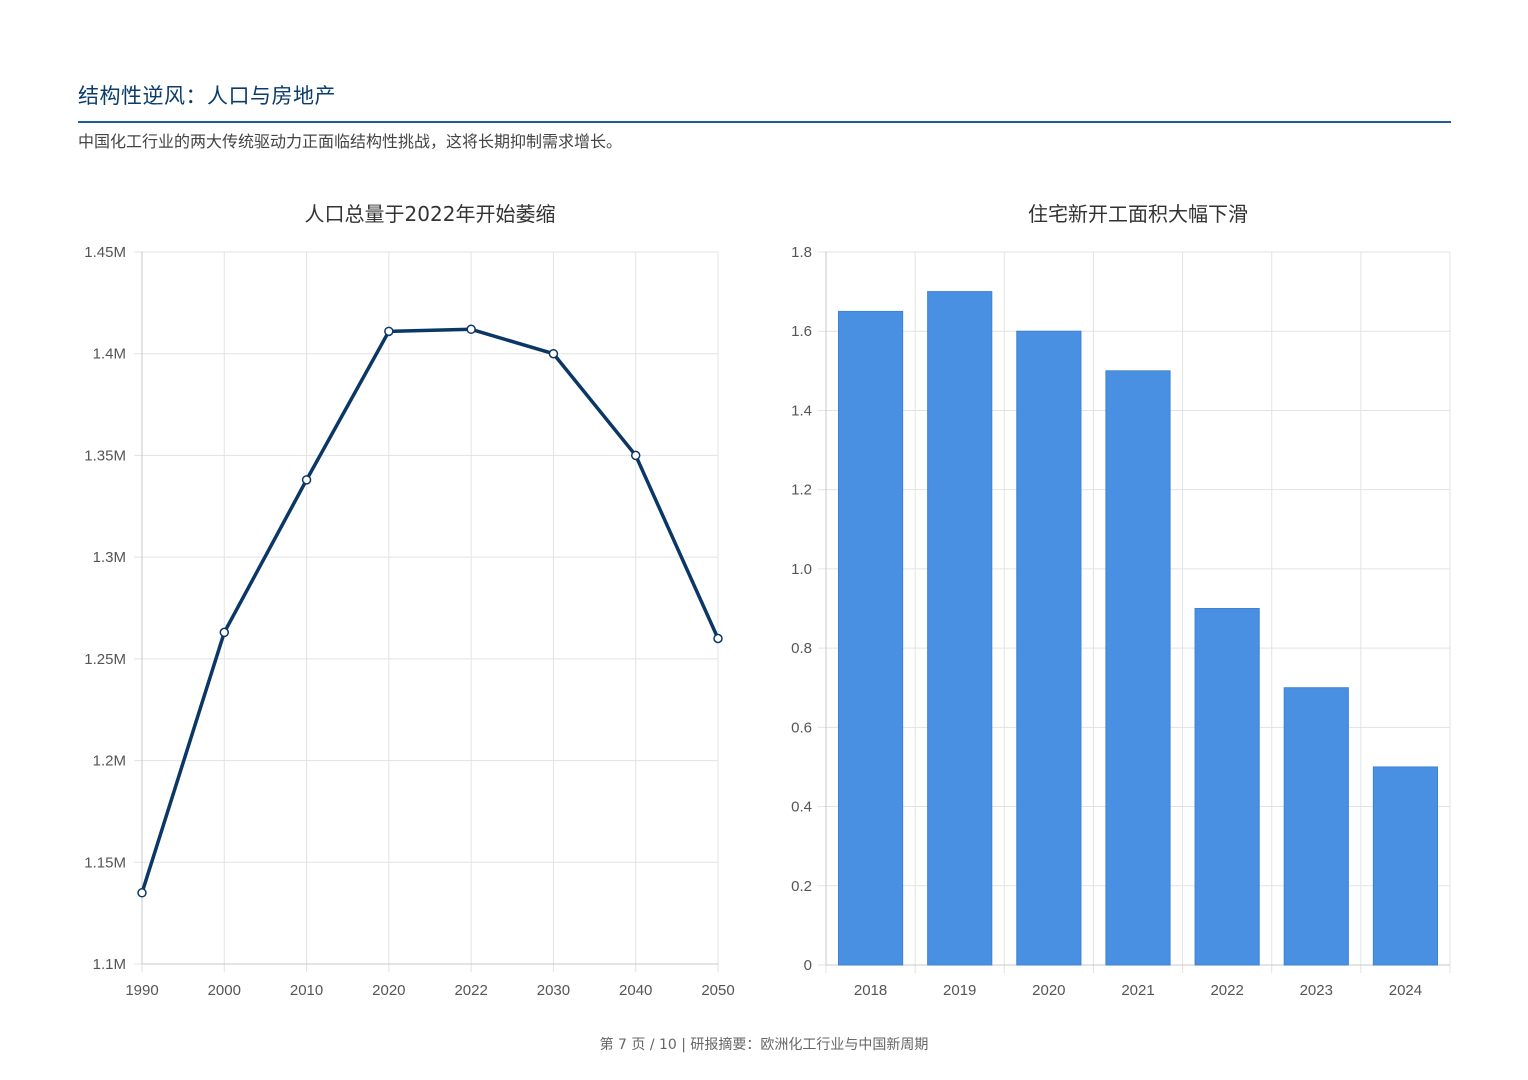 The height and width of the screenshot is (1080, 1528). I want to click on housing-chart-title: 住宅新开工面积大幅下滑, so click(1138, 214).